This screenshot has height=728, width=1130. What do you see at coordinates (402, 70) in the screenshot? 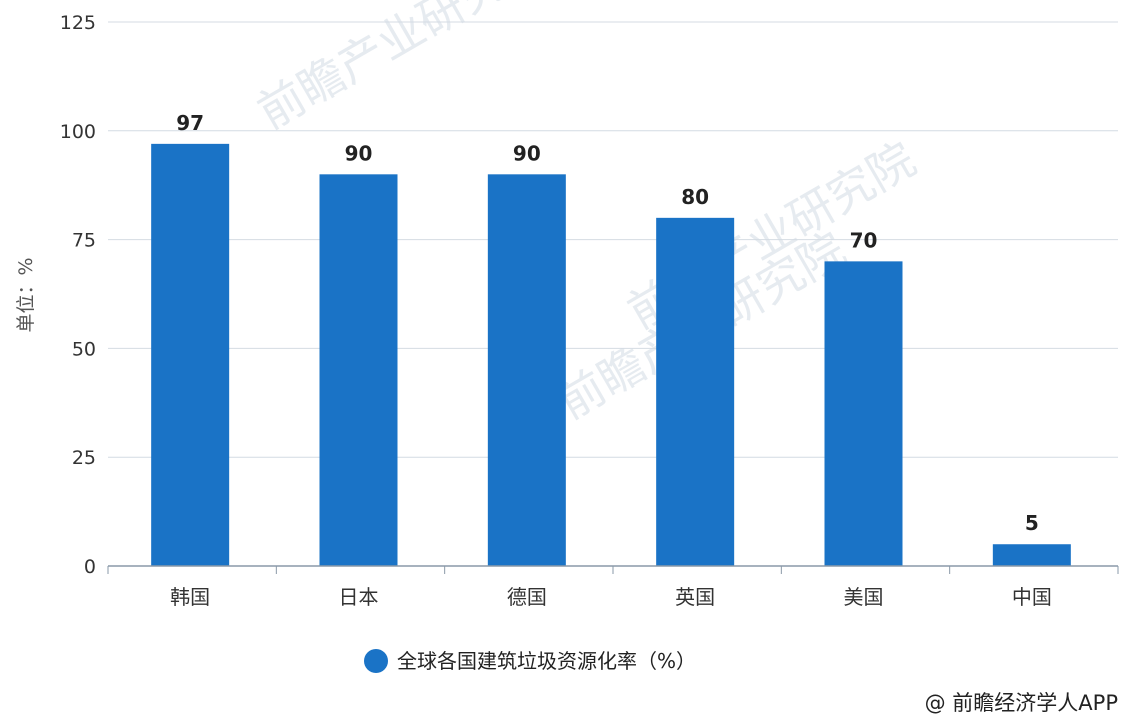
I see `watermark-text: 前瞻产业研究院` at bounding box center [402, 70].